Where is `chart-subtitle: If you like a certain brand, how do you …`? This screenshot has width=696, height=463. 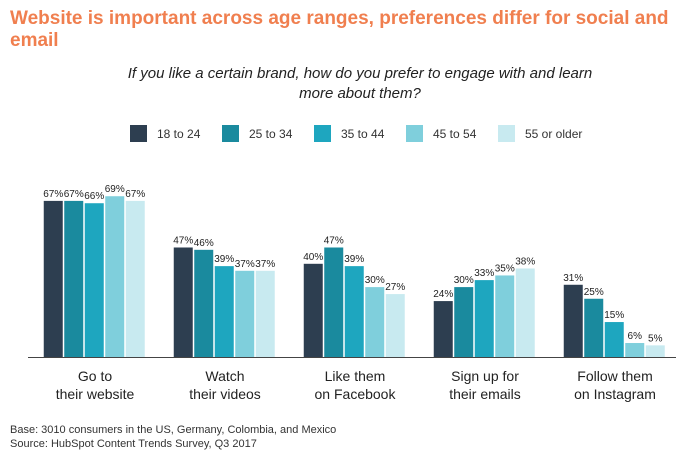 chart-subtitle: If you like a certain brand, how do you … is located at coordinates (360, 83).